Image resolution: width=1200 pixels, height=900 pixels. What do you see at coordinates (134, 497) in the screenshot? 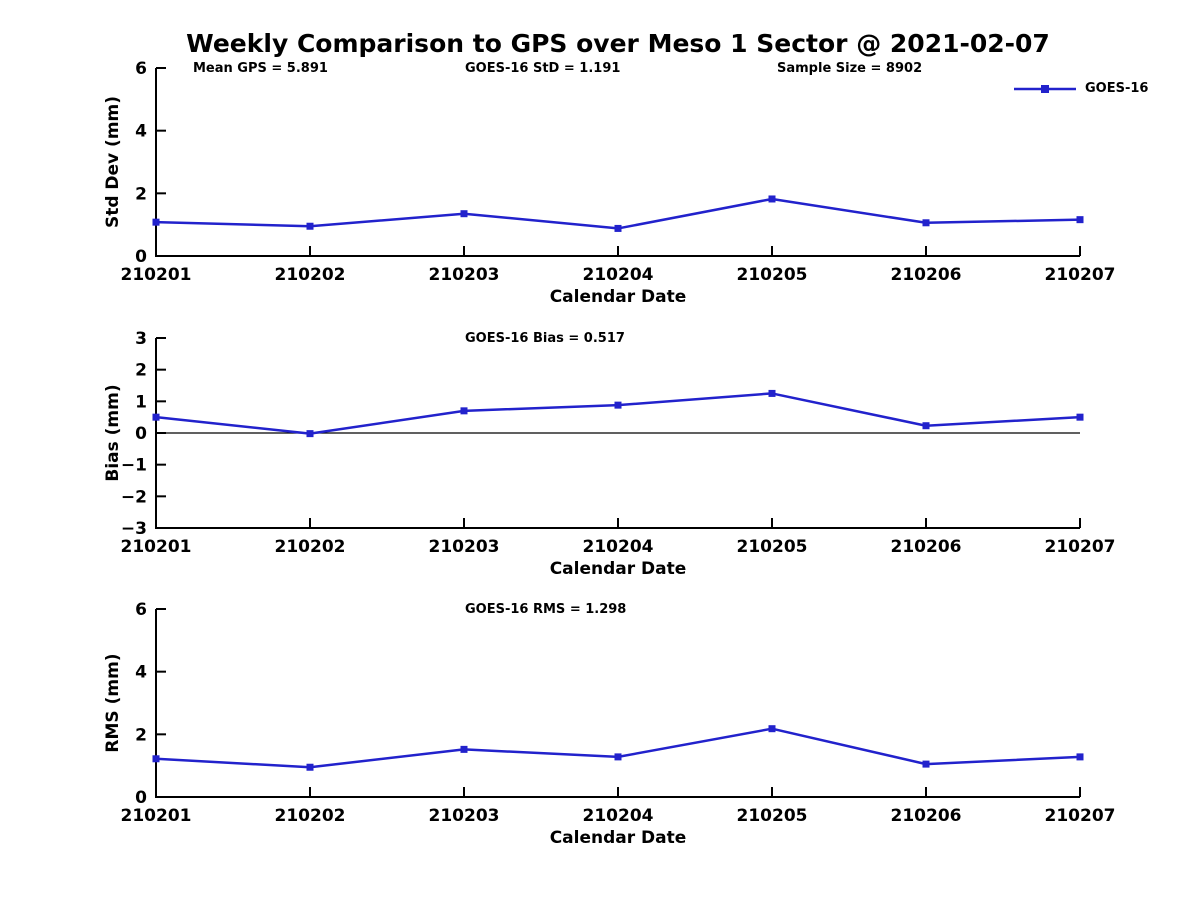
I see `y-tick-label: −2` at bounding box center [134, 497].